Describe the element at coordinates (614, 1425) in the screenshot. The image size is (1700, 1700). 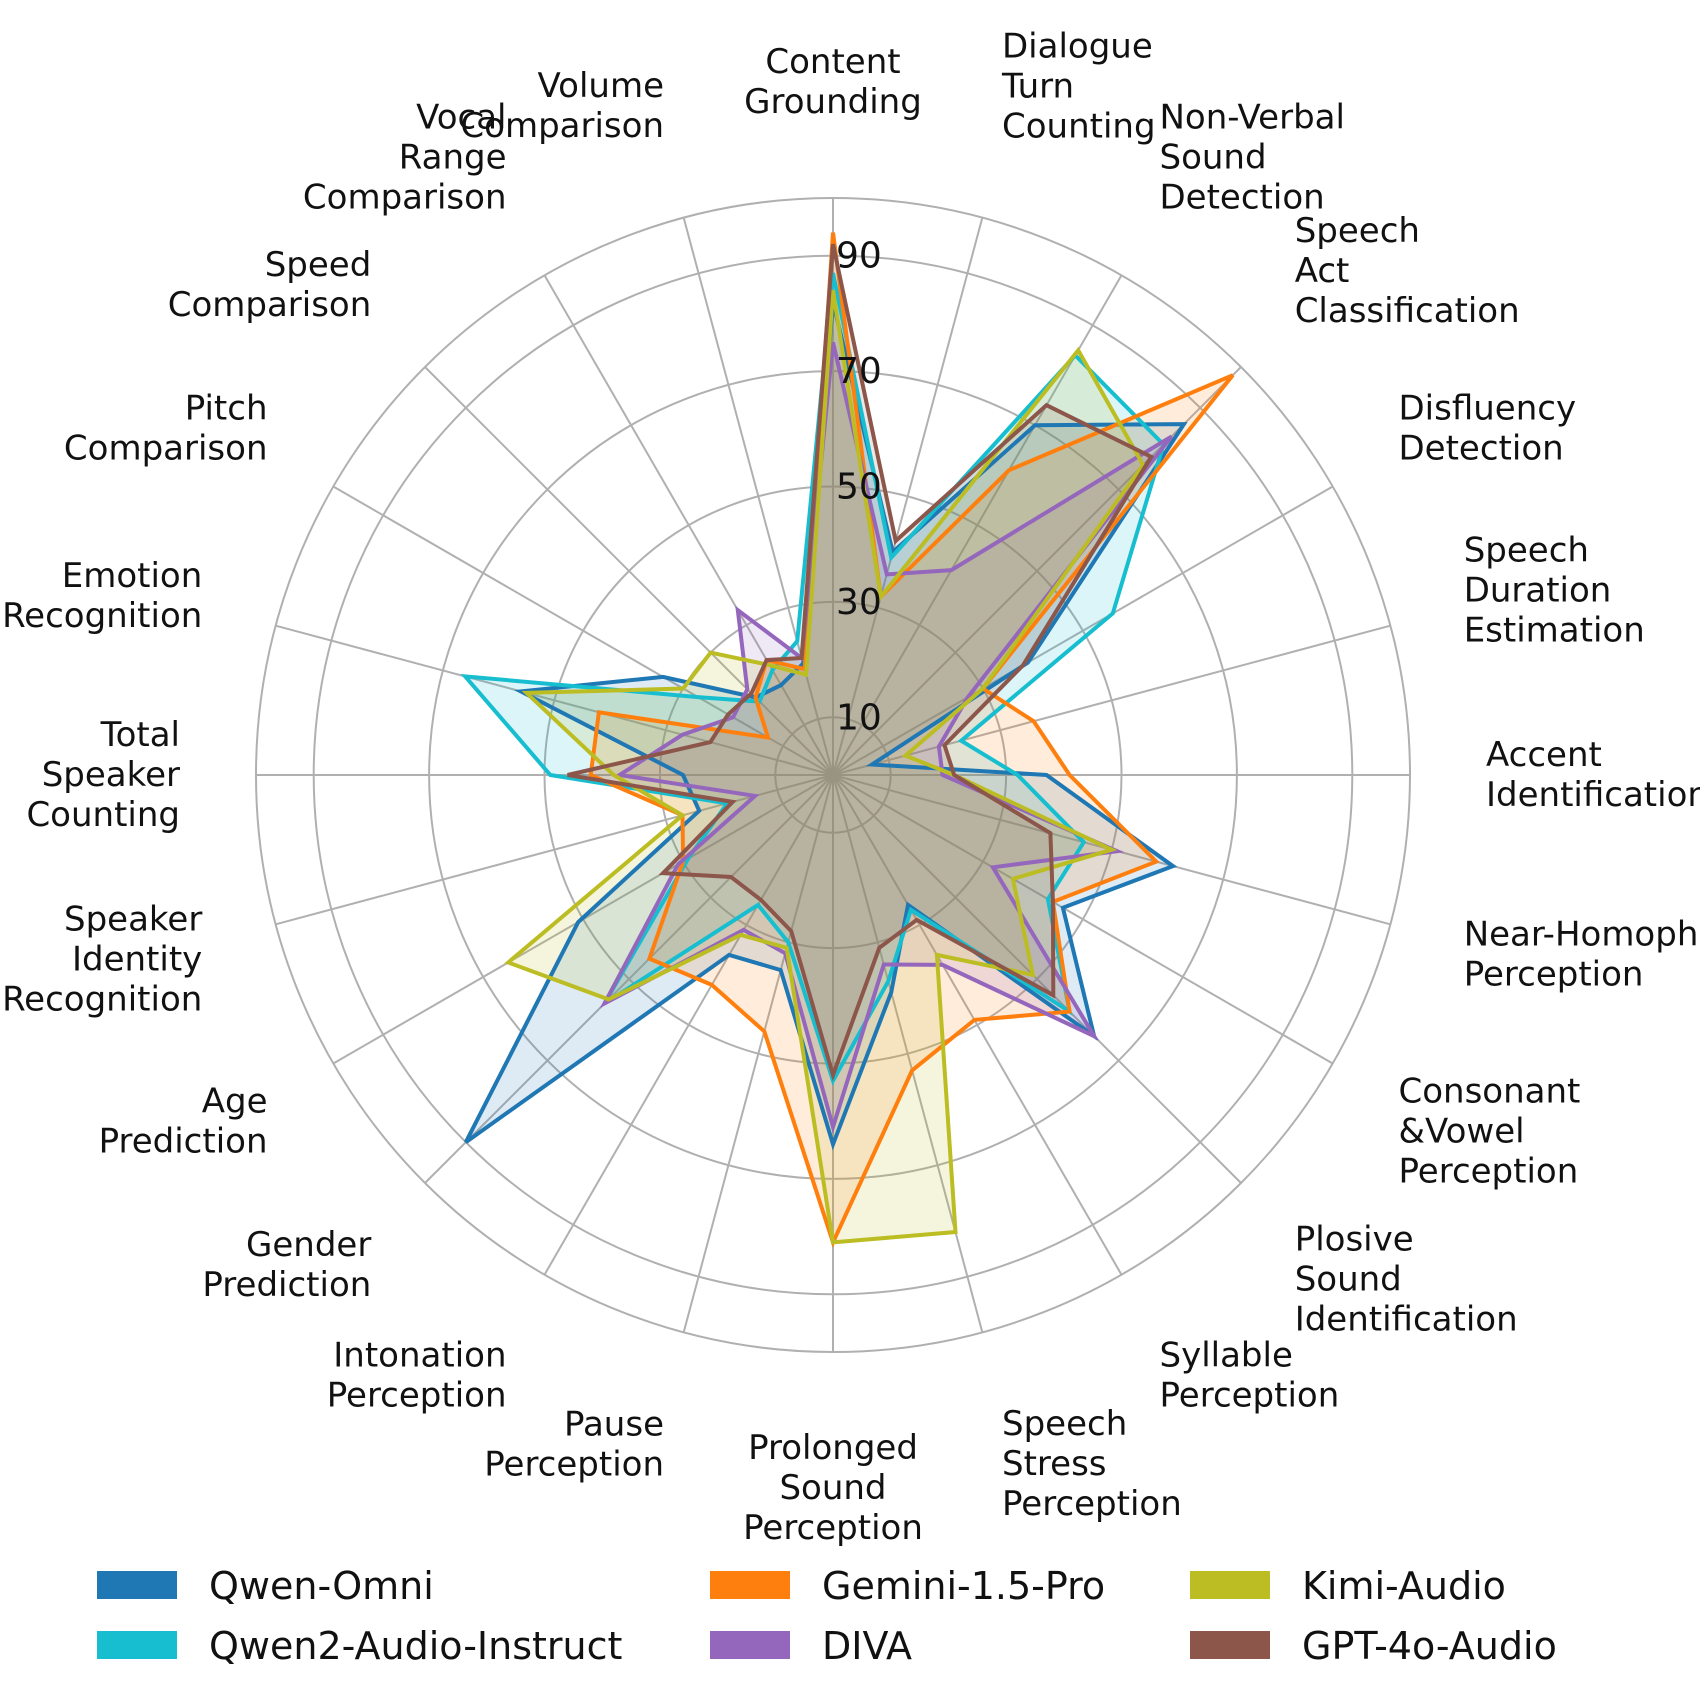
I see `axis-label-line: Pause` at that location.